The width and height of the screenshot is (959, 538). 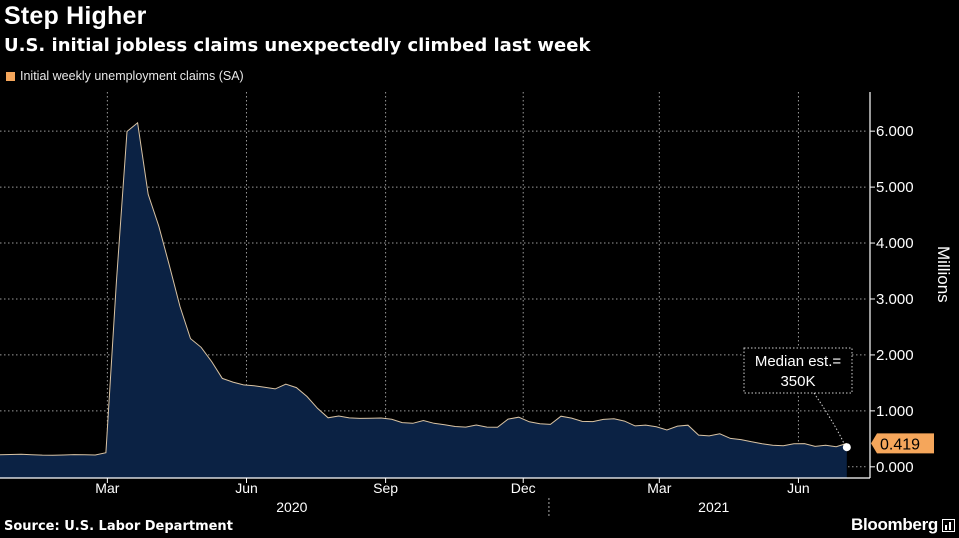 I want to click on legend-swatch, so click(x=10, y=76).